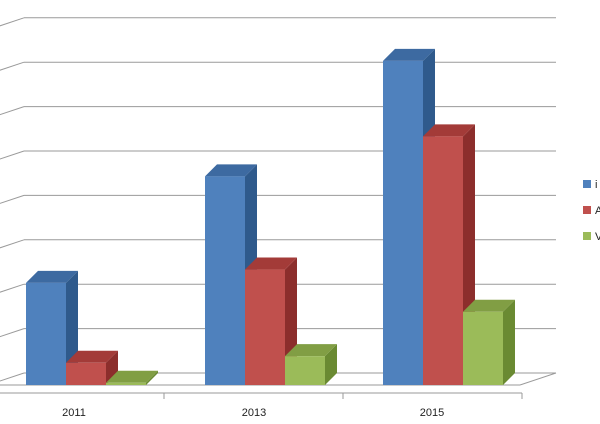 This screenshot has width=600, height=424. What do you see at coordinates (597, 211) in the screenshot?
I see `legend-label: A` at bounding box center [597, 211].